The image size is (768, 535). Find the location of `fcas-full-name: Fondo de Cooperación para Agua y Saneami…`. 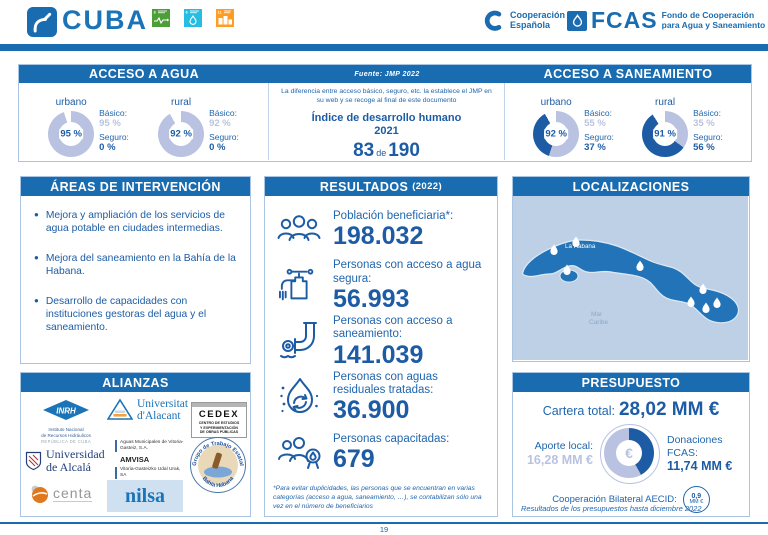

fcas-full-name: Fondo de Cooperación para Agua y Saneami… is located at coordinates (713, 19).